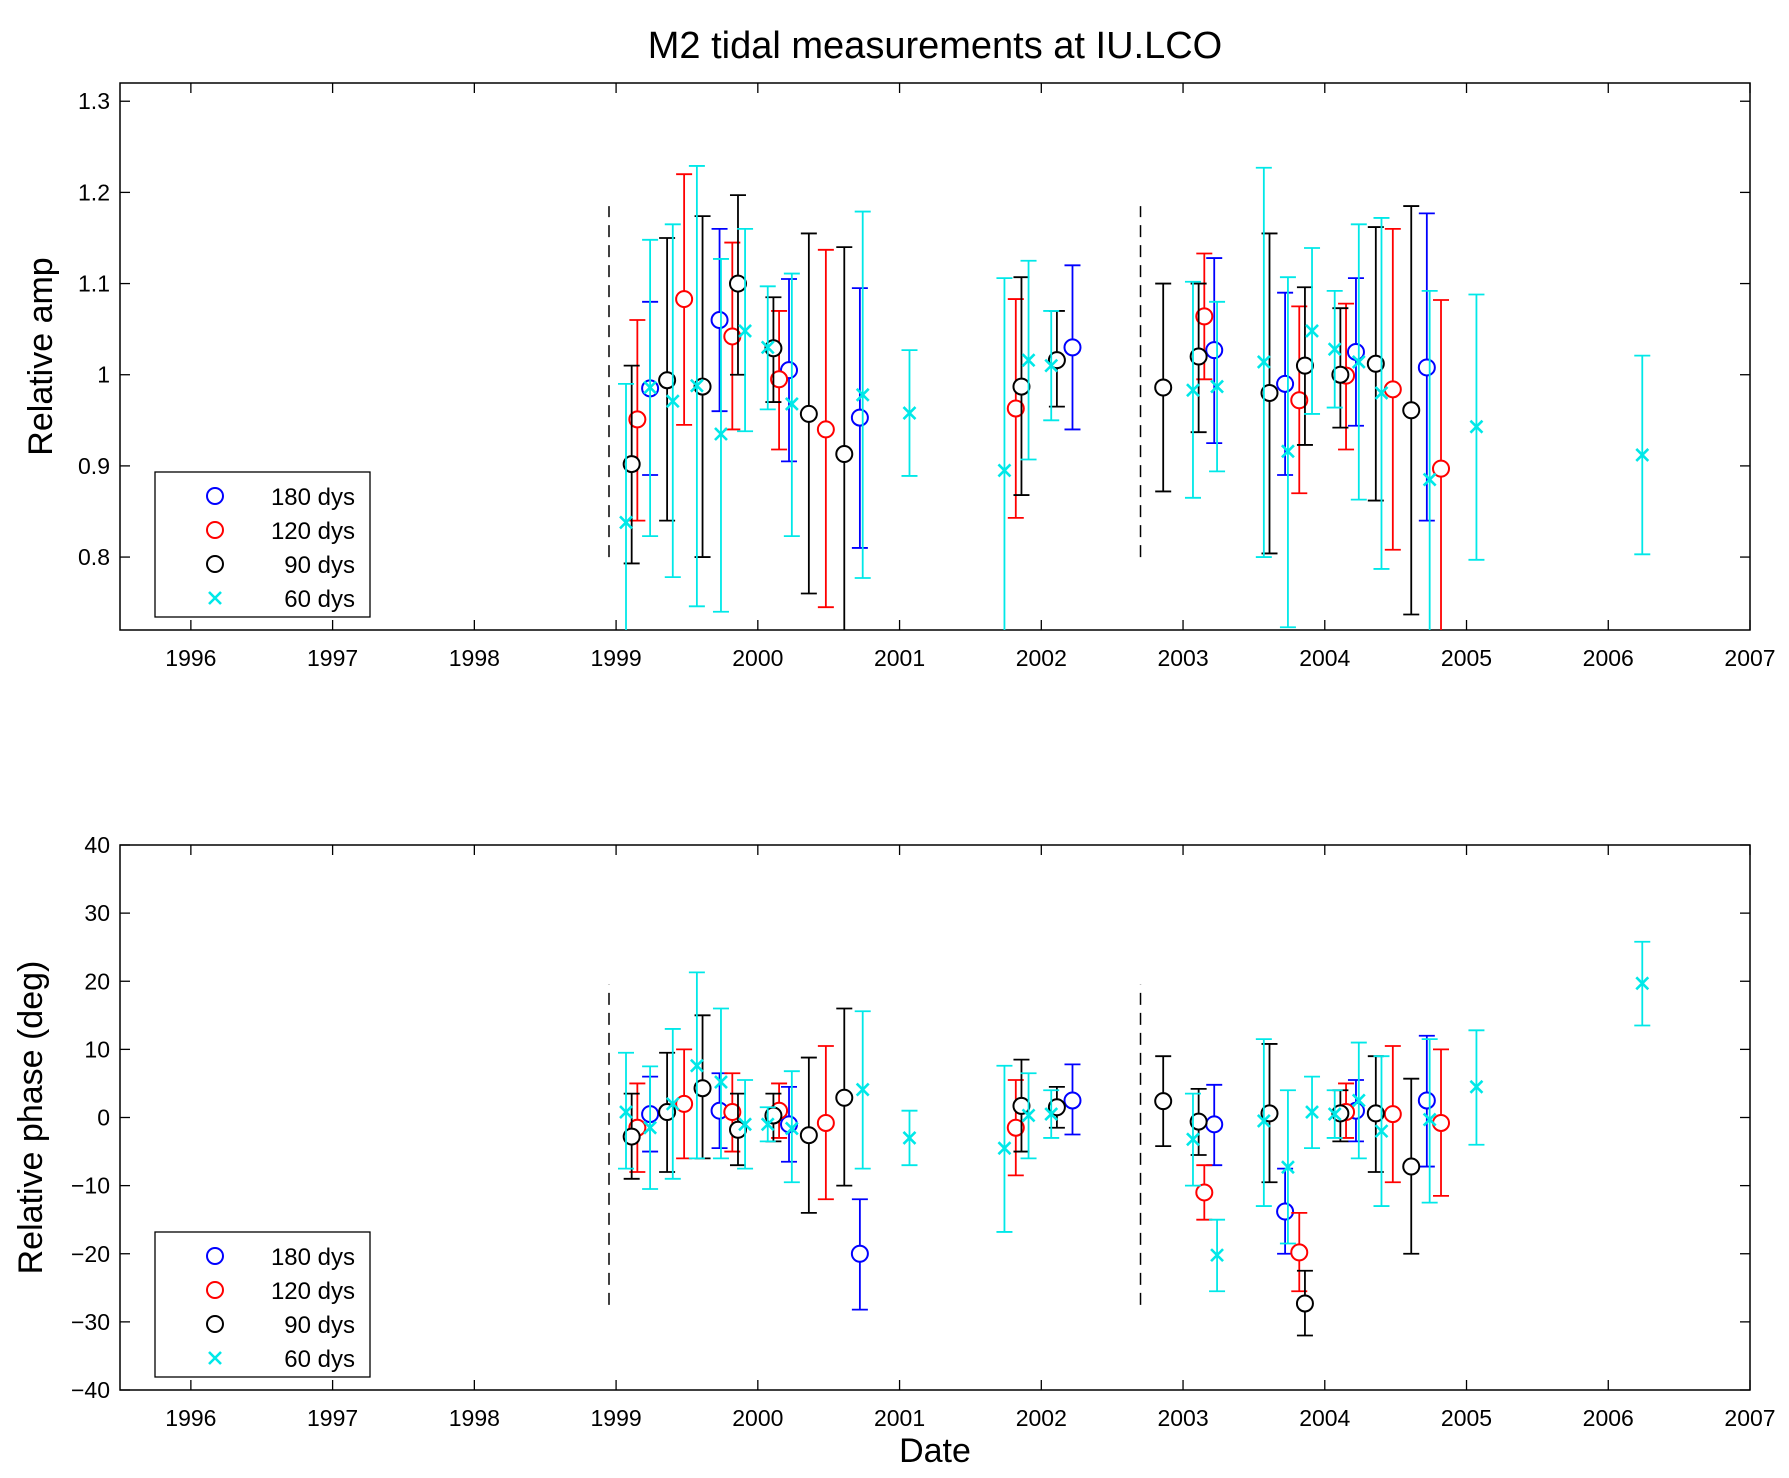 The image size is (1789, 1478). Describe the element at coordinates (935, 46) in the screenshot. I see `chart-title: M2 tidal measurements at IU.LCO` at that location.